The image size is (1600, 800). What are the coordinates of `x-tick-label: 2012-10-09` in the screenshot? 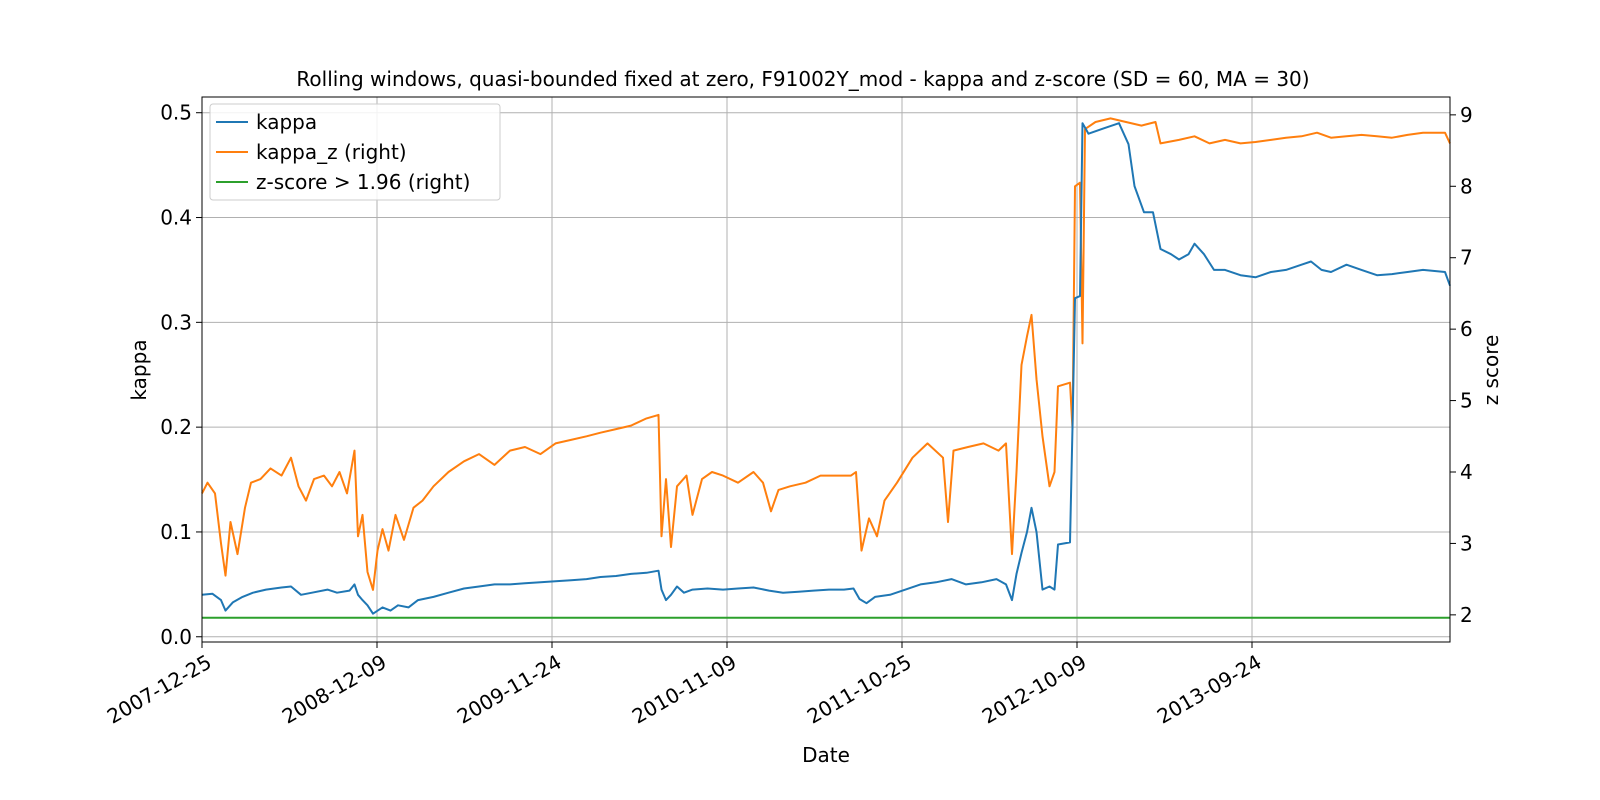 It's located at (1034, 689).